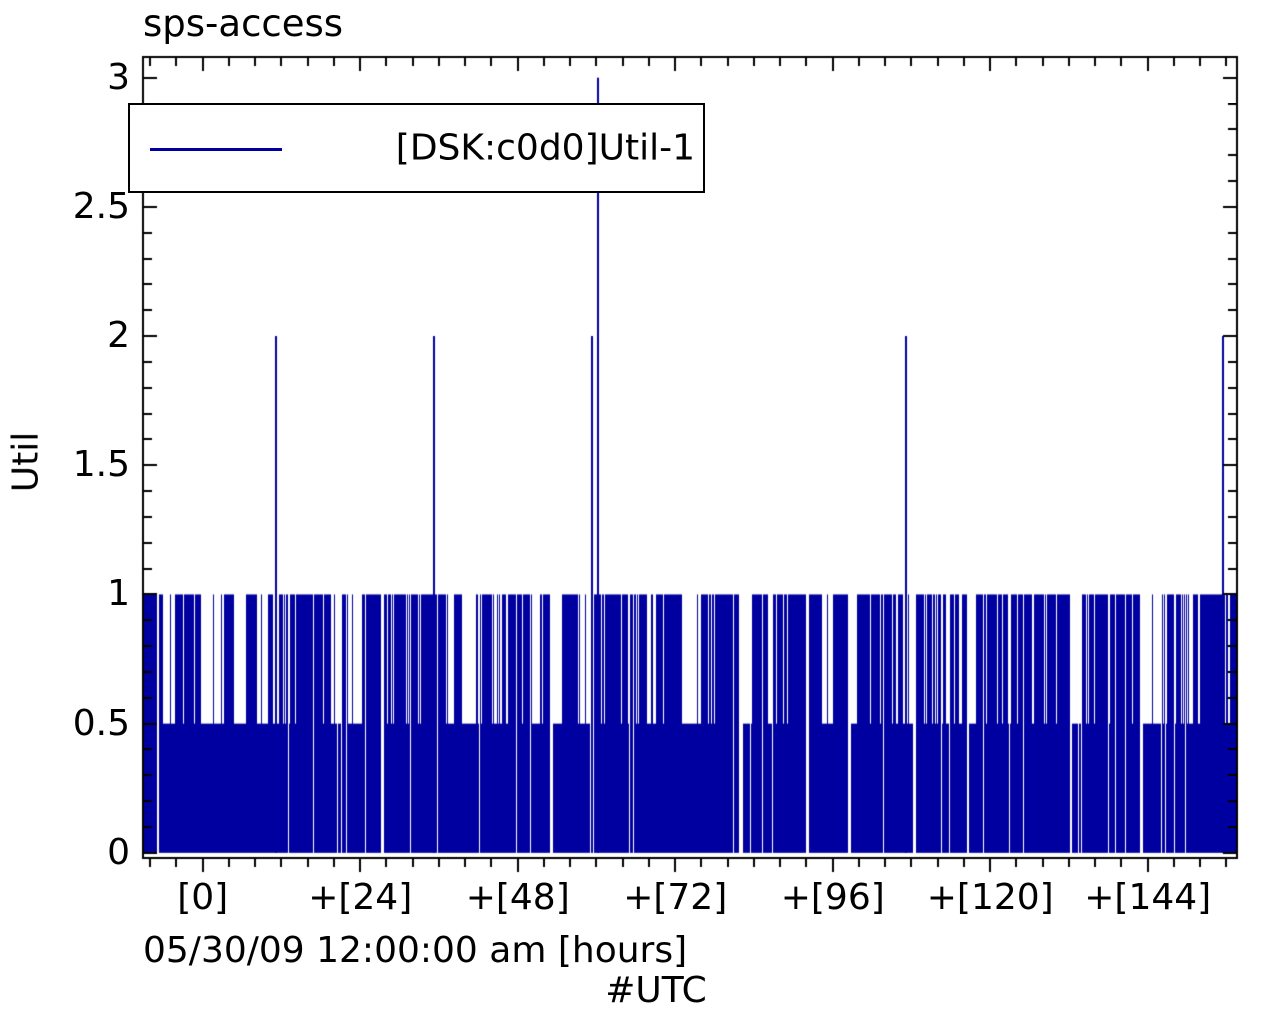 The width and height of the screenshot is (1280, 1024). What do you see at coordinates (832, 897) in the screenshot?
I see `x-tick-label: +[96]` at bounding box center [832, 897].